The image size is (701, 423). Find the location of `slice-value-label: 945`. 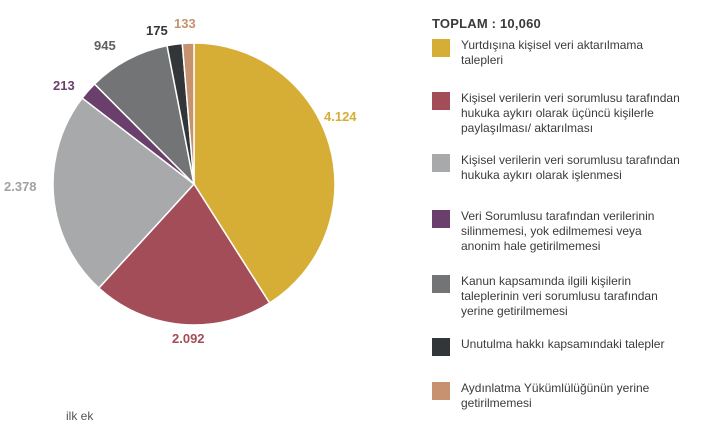

slice-value-label: 945 is located at coordinates (105, 45).